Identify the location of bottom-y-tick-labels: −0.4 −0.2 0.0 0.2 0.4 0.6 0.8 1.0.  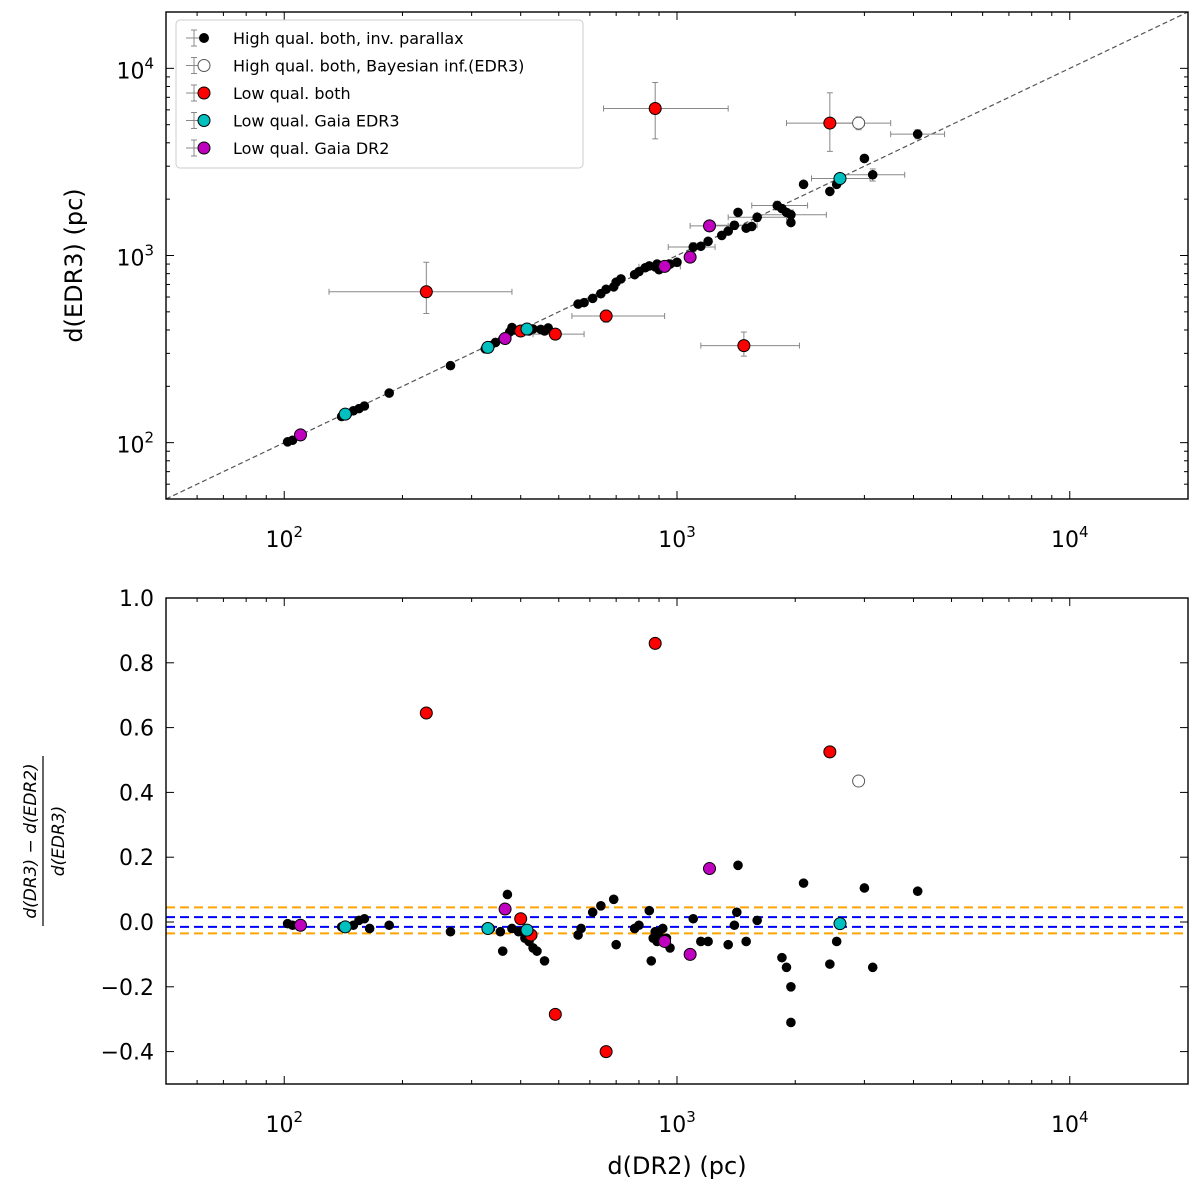
(127, 826).